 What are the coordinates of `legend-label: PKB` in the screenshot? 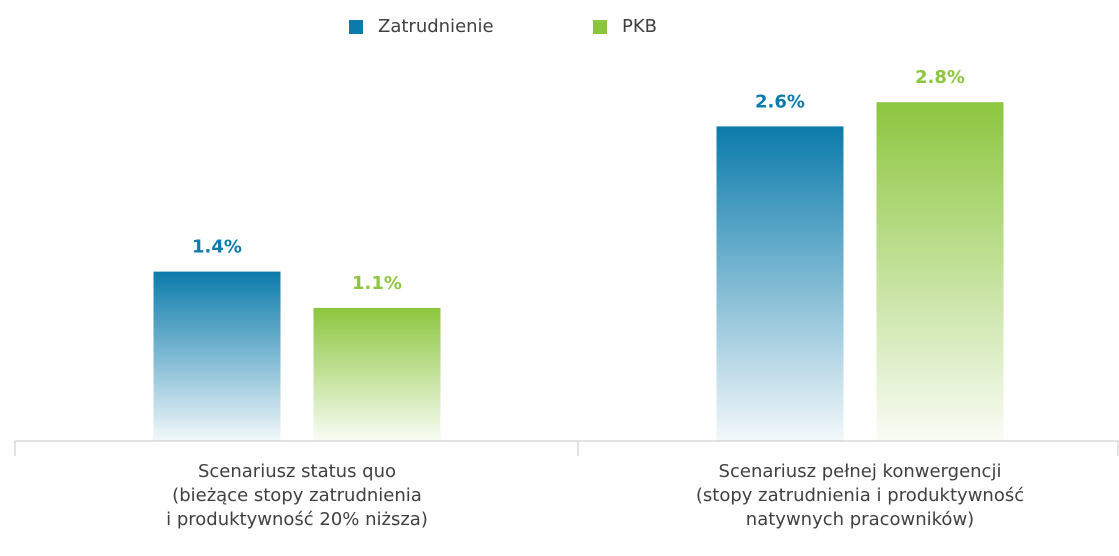 It's located at (639, 26).